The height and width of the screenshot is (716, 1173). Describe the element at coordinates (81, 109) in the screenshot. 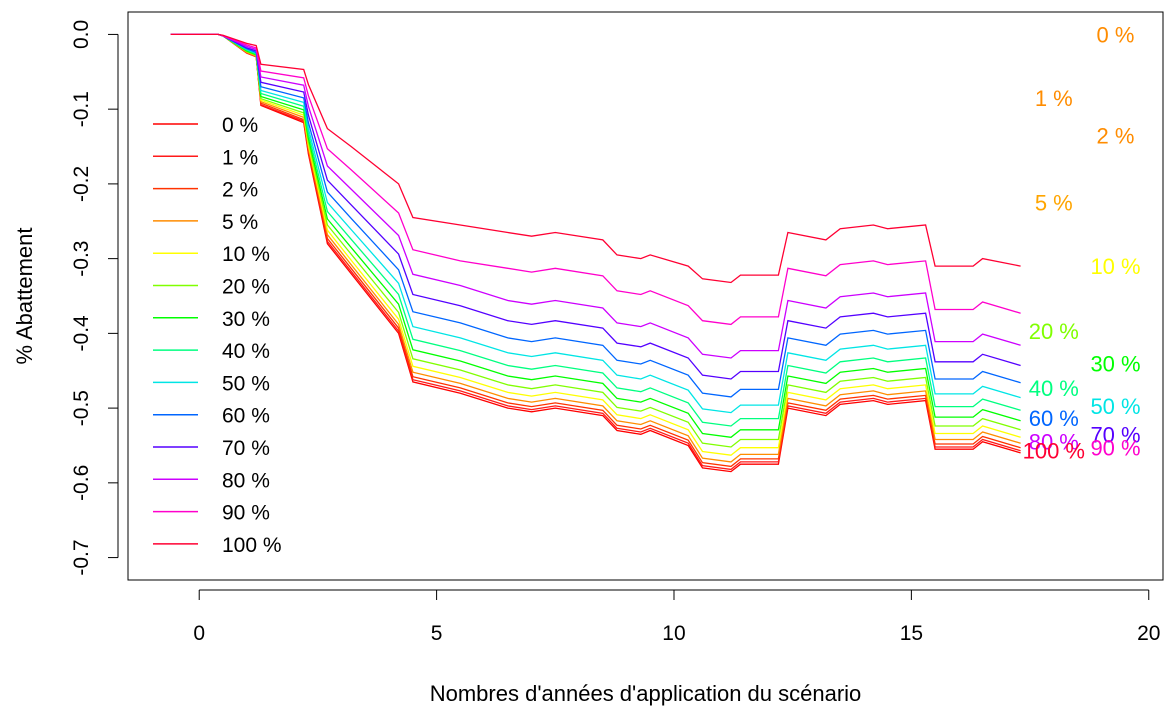

I see `y-tick-label: -0.1` at that location.